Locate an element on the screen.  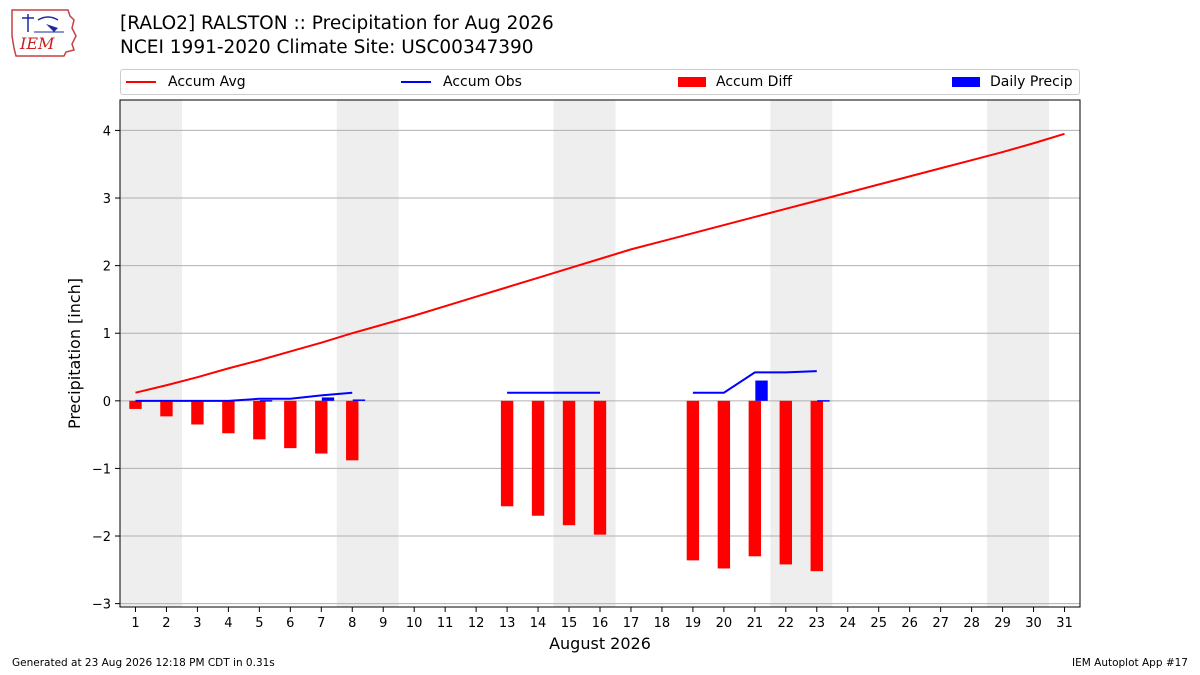
x-tick-label: 3 is located at coordinates (197, 623).